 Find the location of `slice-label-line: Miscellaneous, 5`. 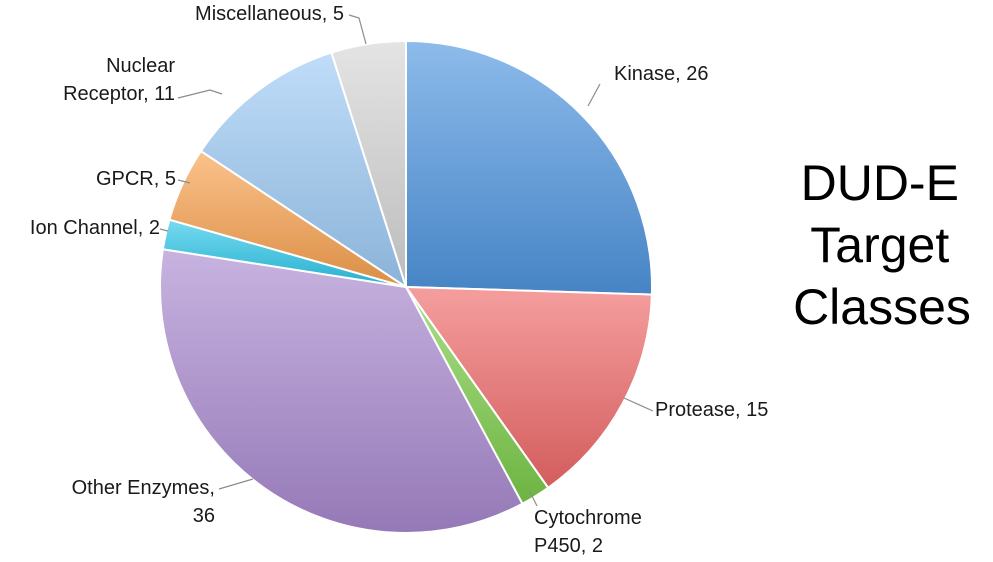

slice-label-line: Miscellaneous, 5 is located at coordinates (269, 14).